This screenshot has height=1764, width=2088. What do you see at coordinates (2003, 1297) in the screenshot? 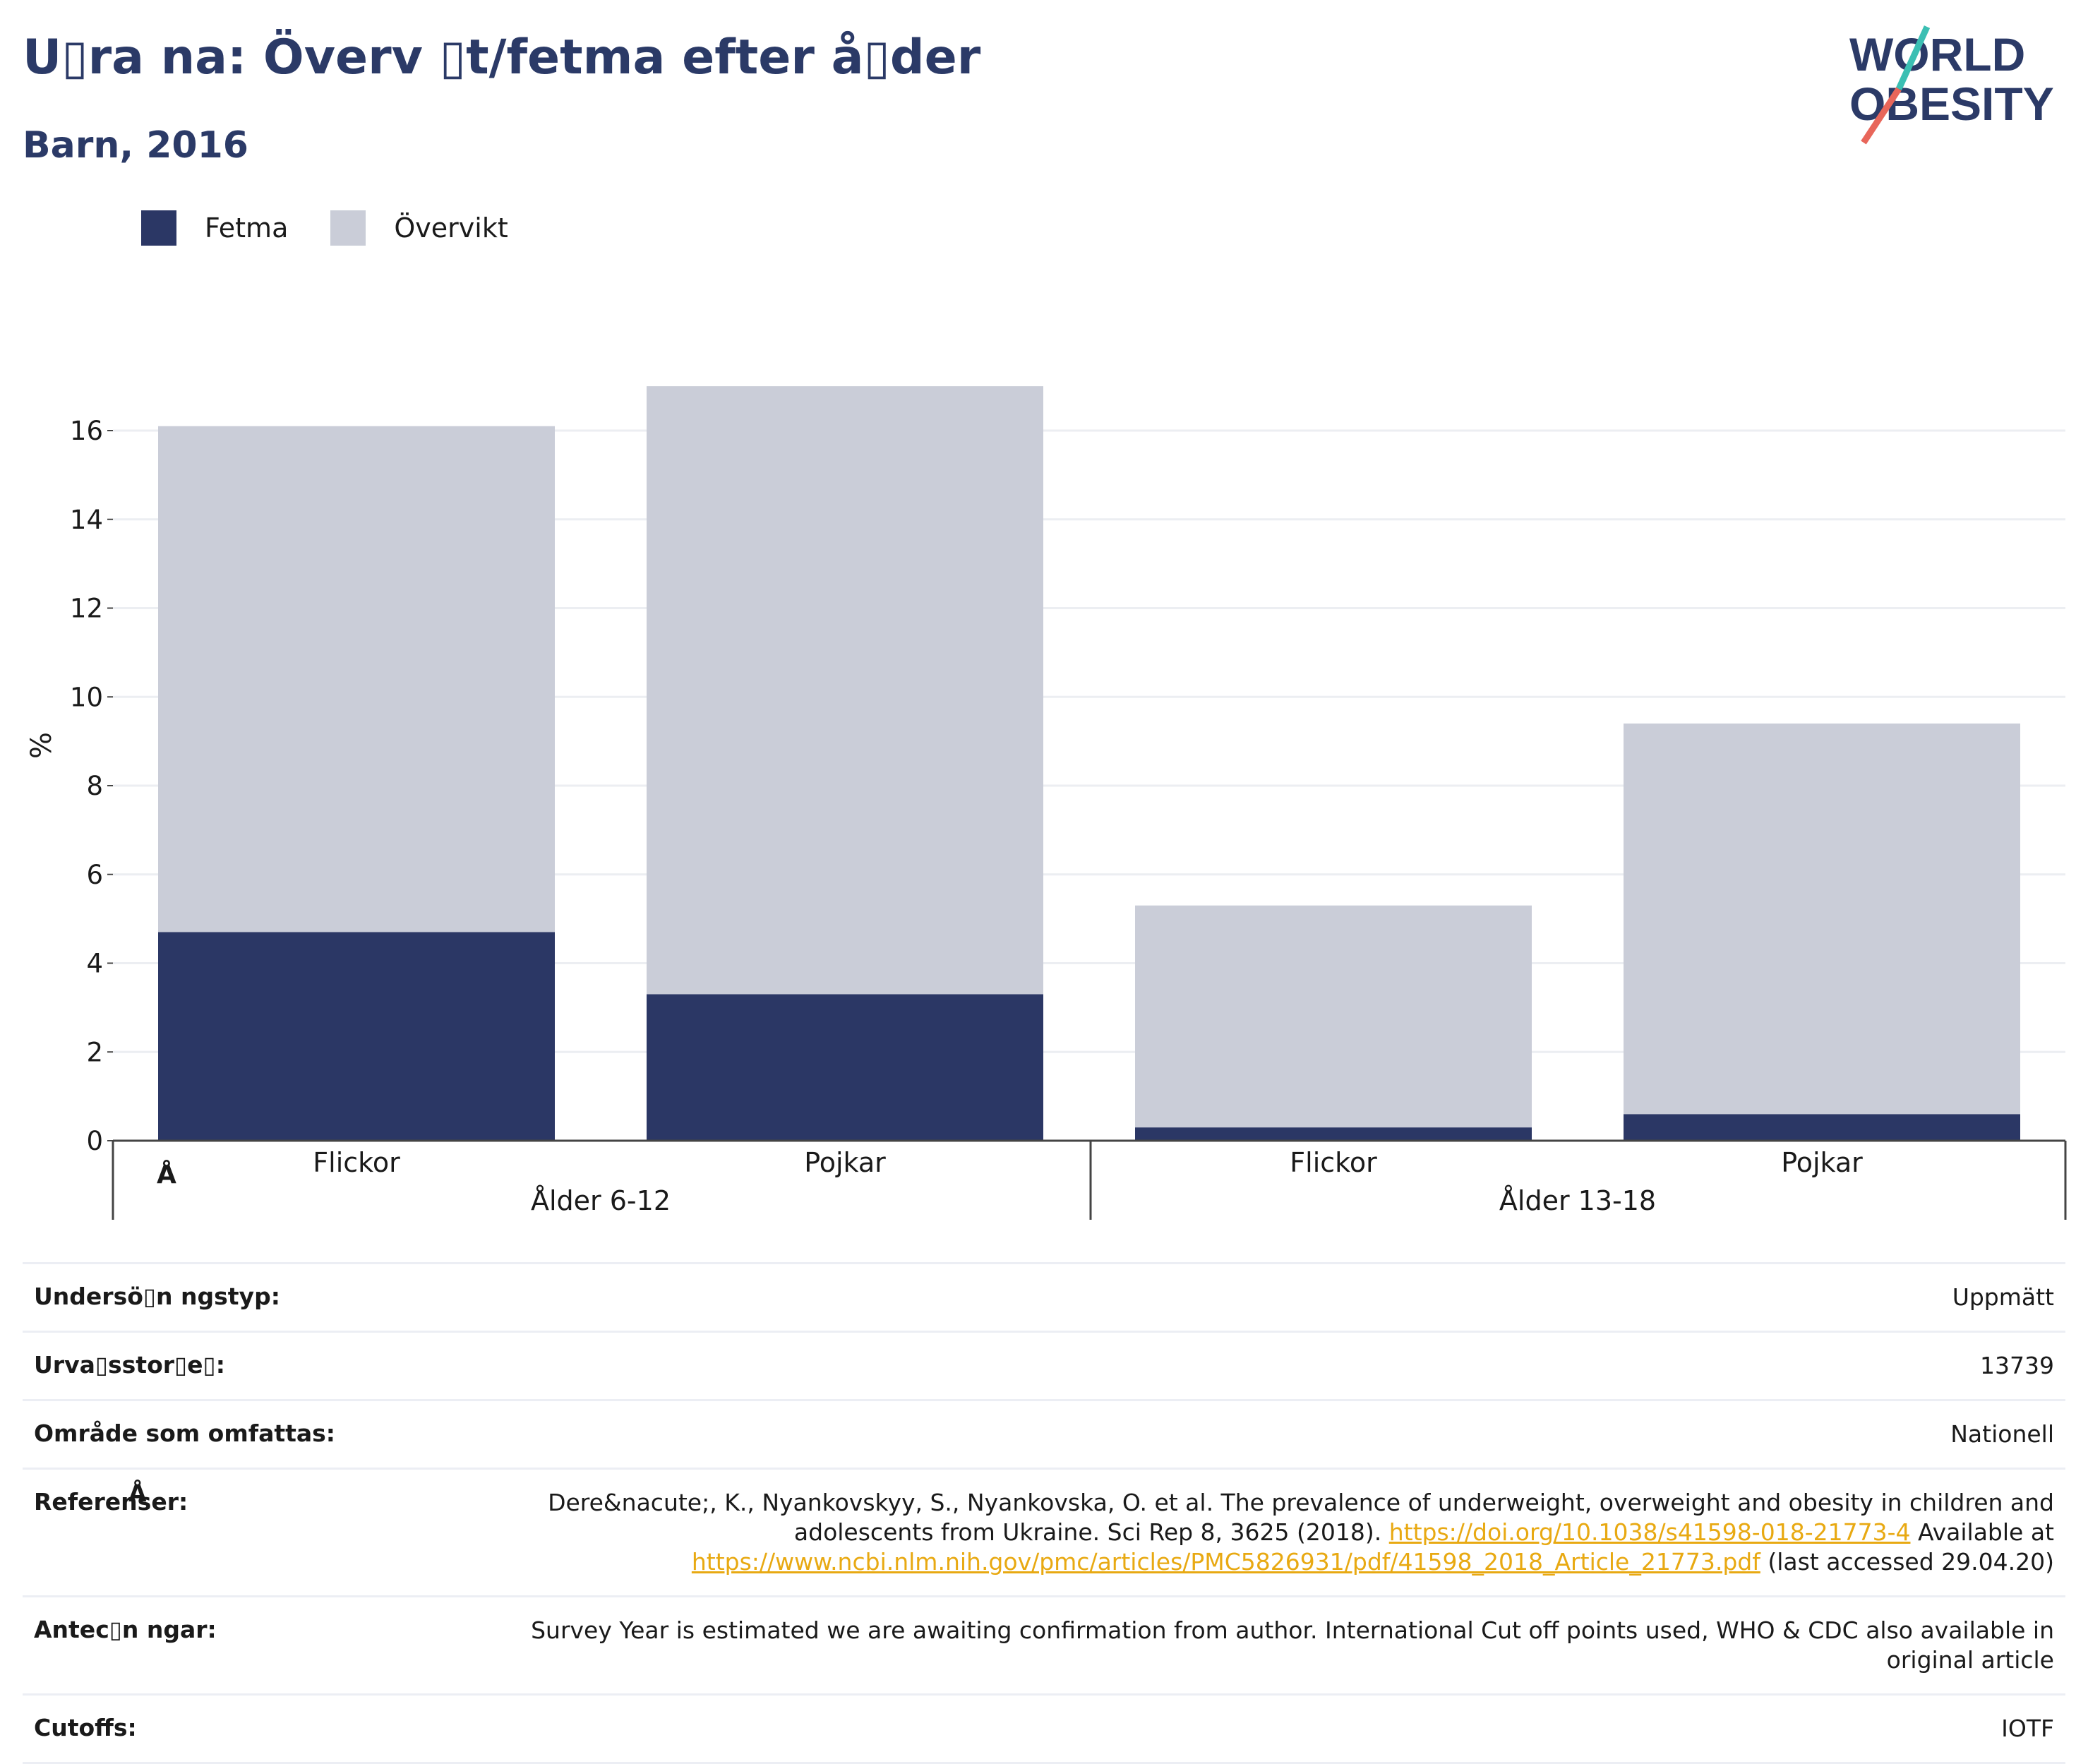
I see `info-value: Uppmätt` at bounding box center [2003, 1297].